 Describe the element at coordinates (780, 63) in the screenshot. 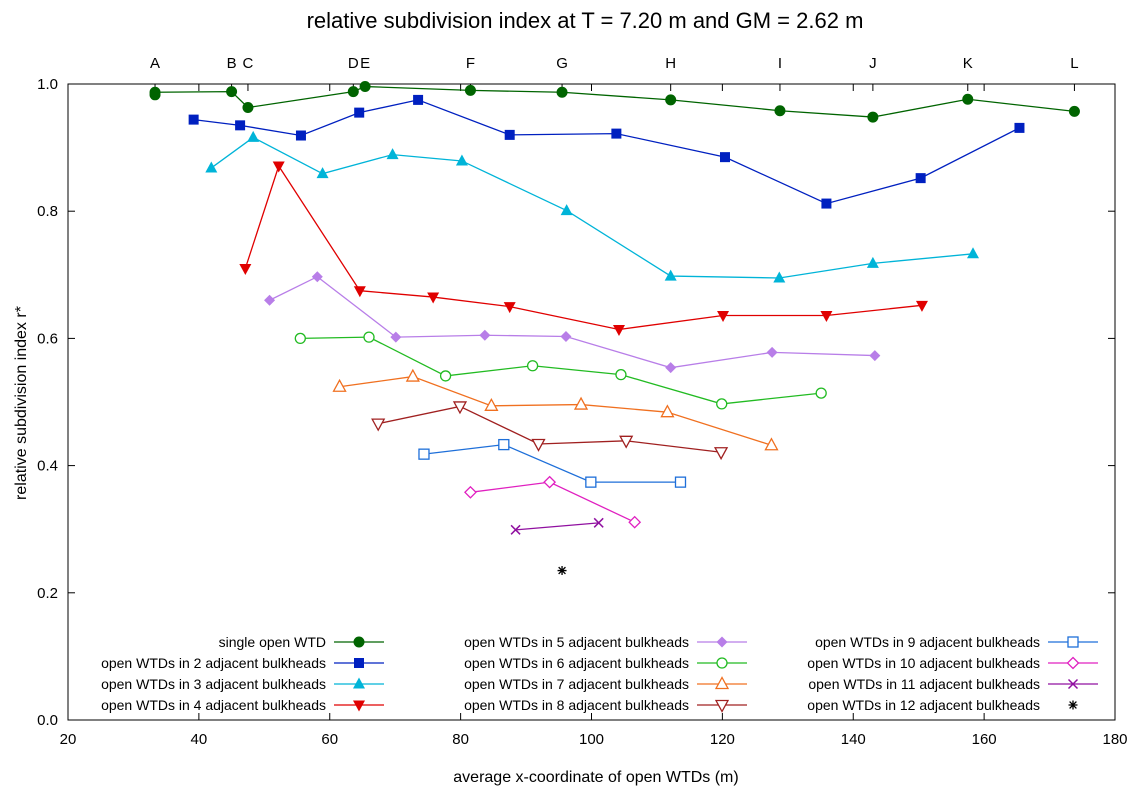

I see `top-axis-label-i: I` at that location.